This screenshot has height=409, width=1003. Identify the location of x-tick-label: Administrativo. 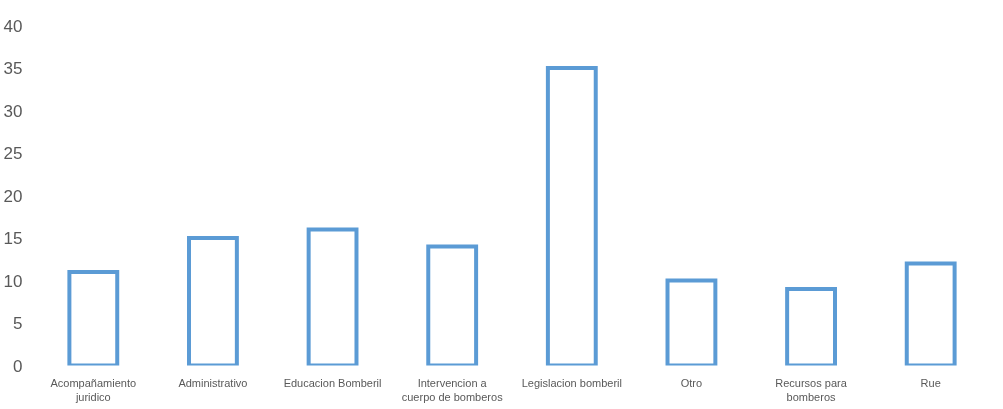
(213, 382).